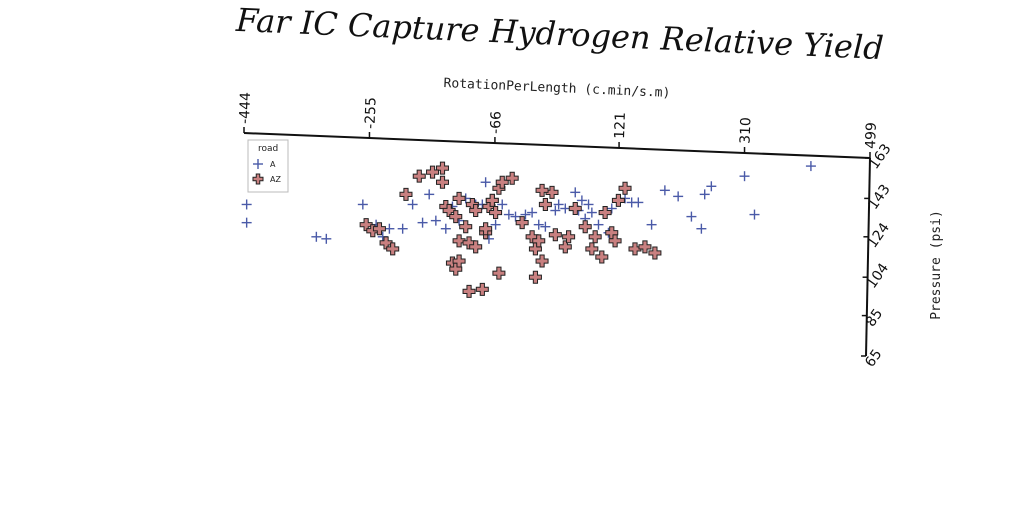 The height and width of the screenshot is (512, 1024). What do you see at coordinates (936, 265) in the screenshot?
I see `y-axis-label: Pressure (psi)` at bounding box center [936, 265].